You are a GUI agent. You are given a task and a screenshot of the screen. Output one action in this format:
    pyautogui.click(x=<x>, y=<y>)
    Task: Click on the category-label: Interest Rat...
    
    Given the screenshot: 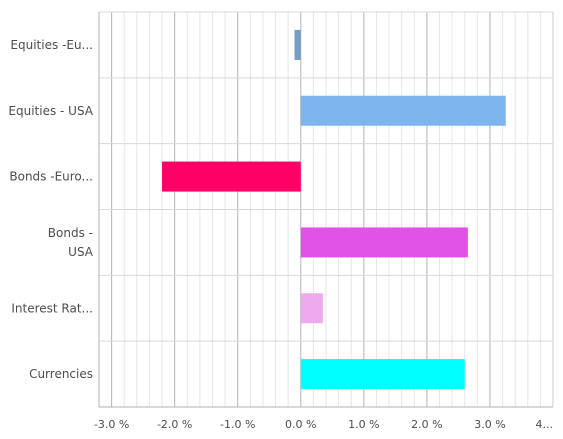 What is the action you would take?
    pyautogui.click(x=52, y=308)
    